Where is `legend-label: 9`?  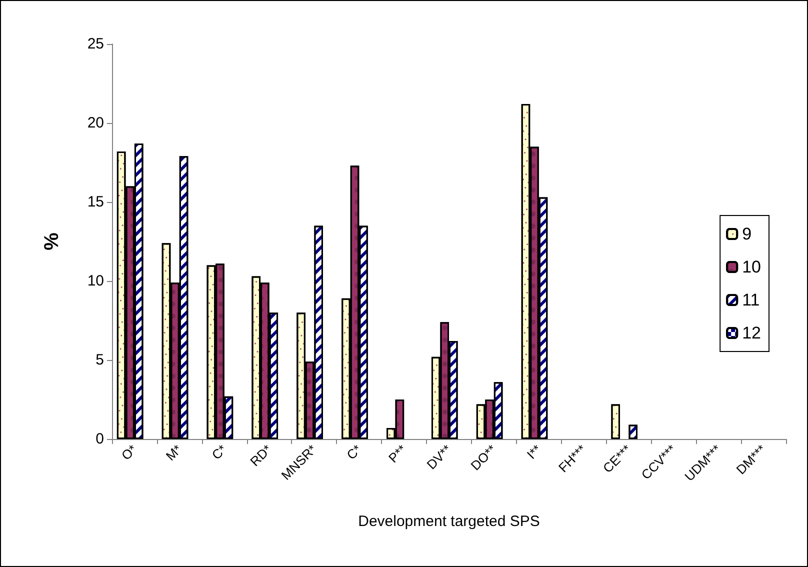 legend-label: 9 is located at coordinates (747, 234).